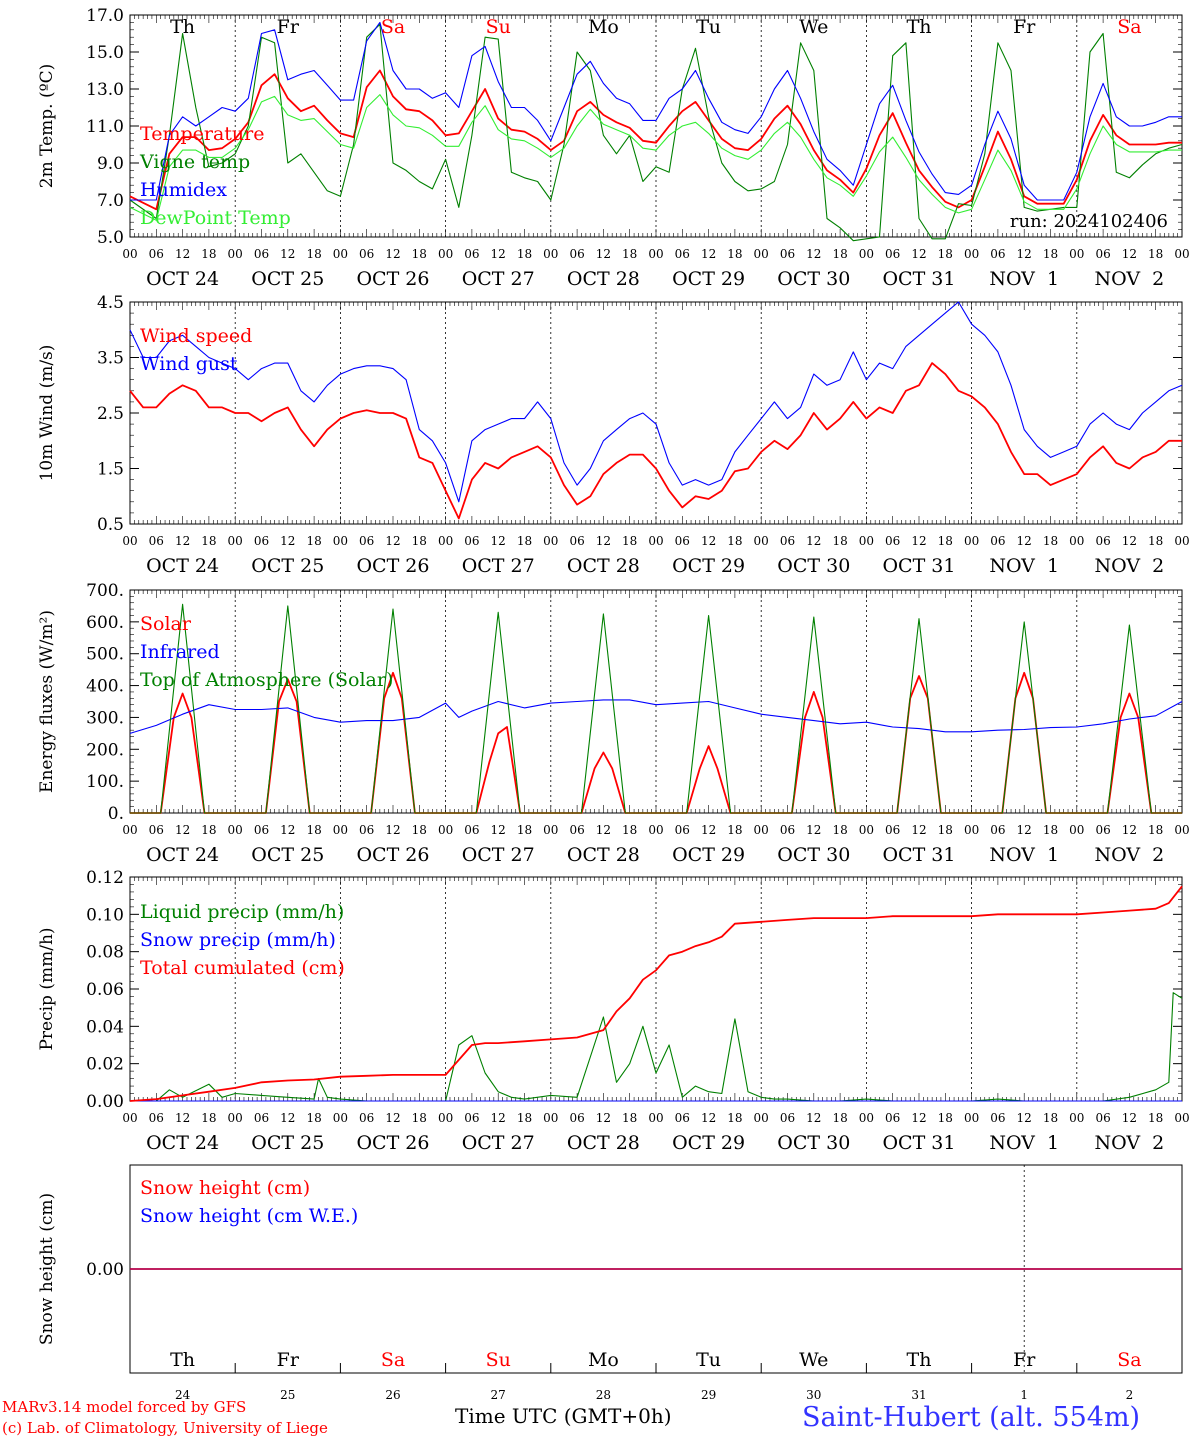  Describe the element at coordinates (708, 1360) in the screenshot. I see `weekday-label: Tu` at that location.